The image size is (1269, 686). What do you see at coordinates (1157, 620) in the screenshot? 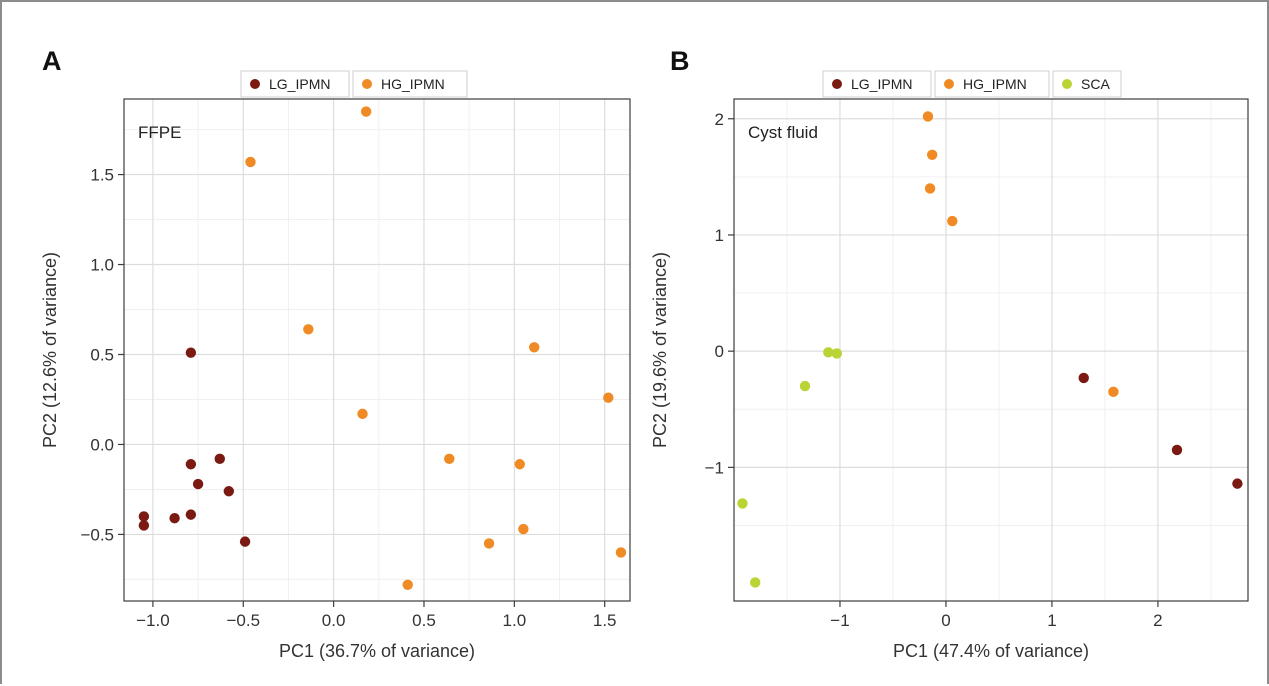
I see `panel-b-x-tick-label: 2` at bounding box center [1157, 620].